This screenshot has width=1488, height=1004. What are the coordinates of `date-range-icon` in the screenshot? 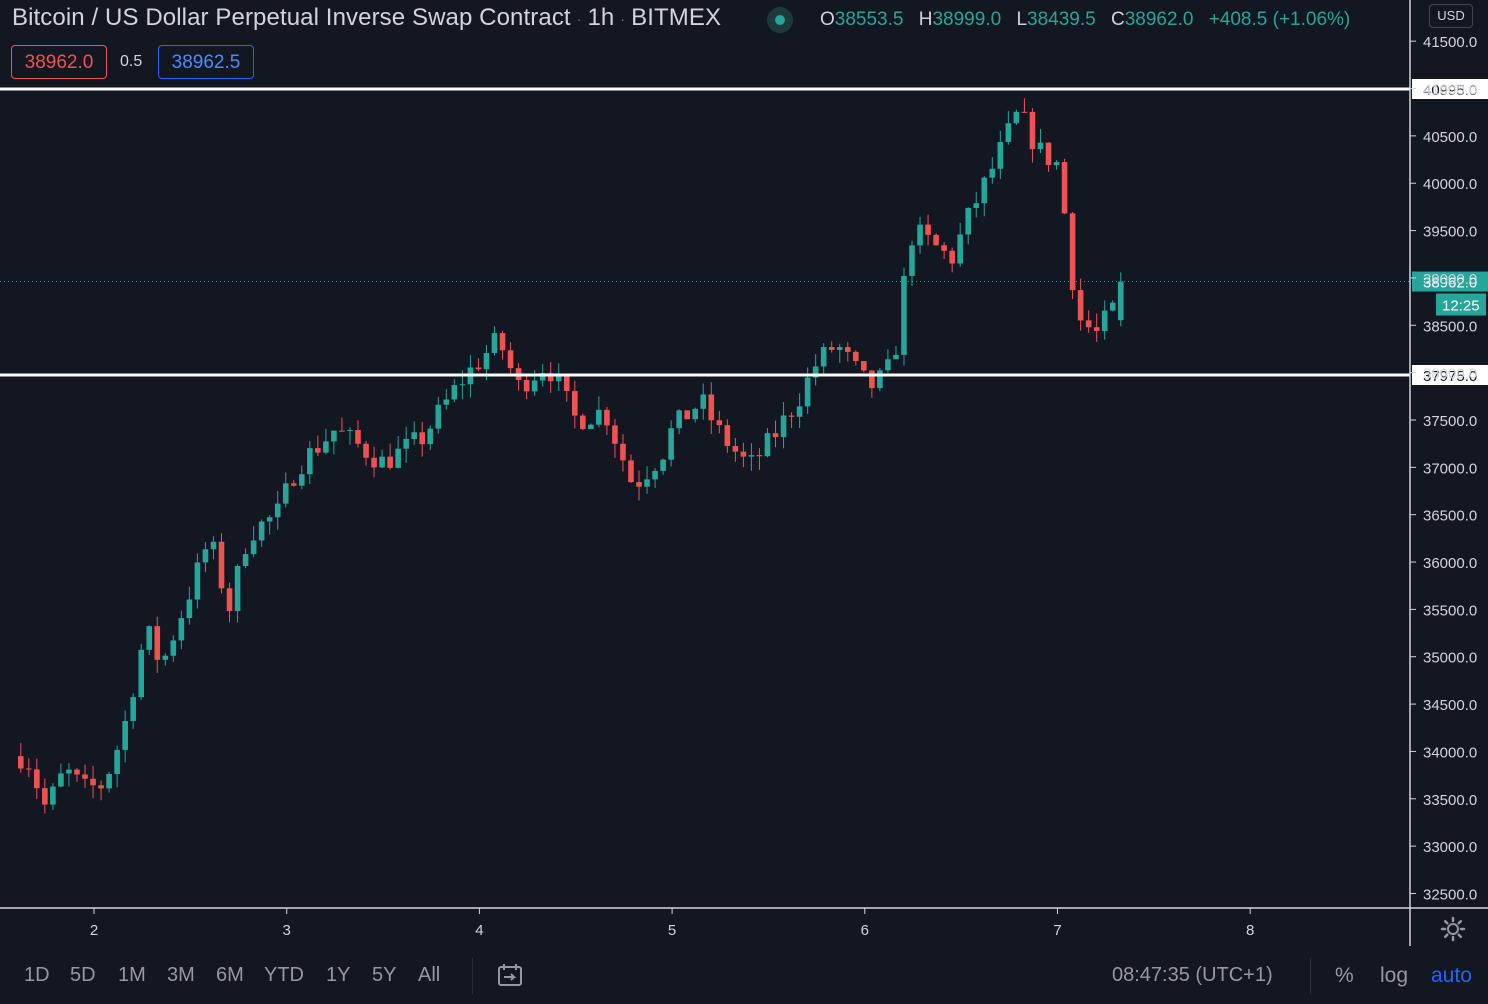 It's located at (510, 976).